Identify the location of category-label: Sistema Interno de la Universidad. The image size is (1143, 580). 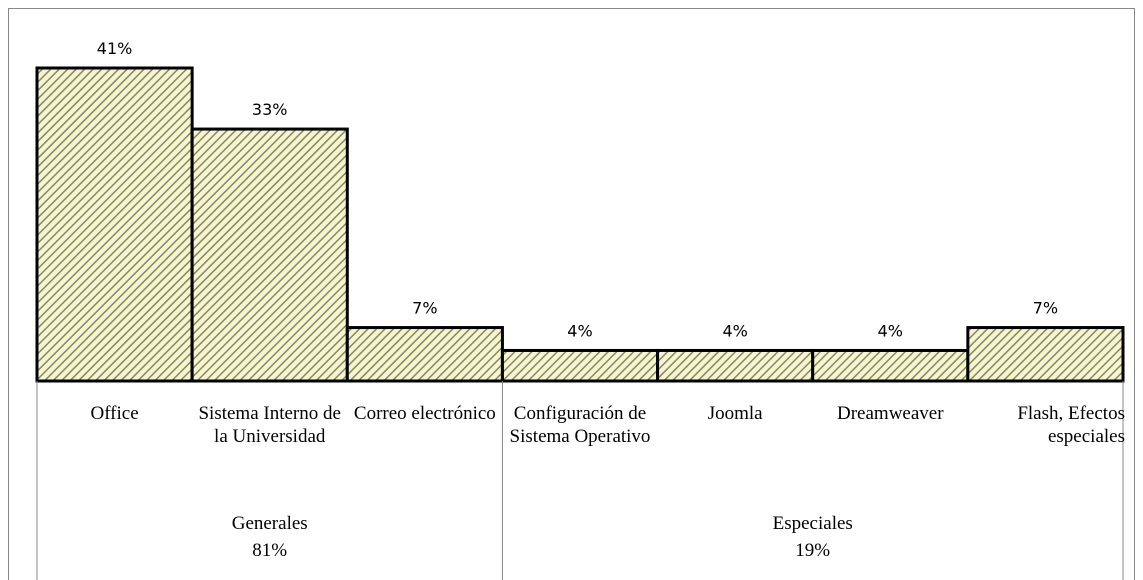
(269, 425).